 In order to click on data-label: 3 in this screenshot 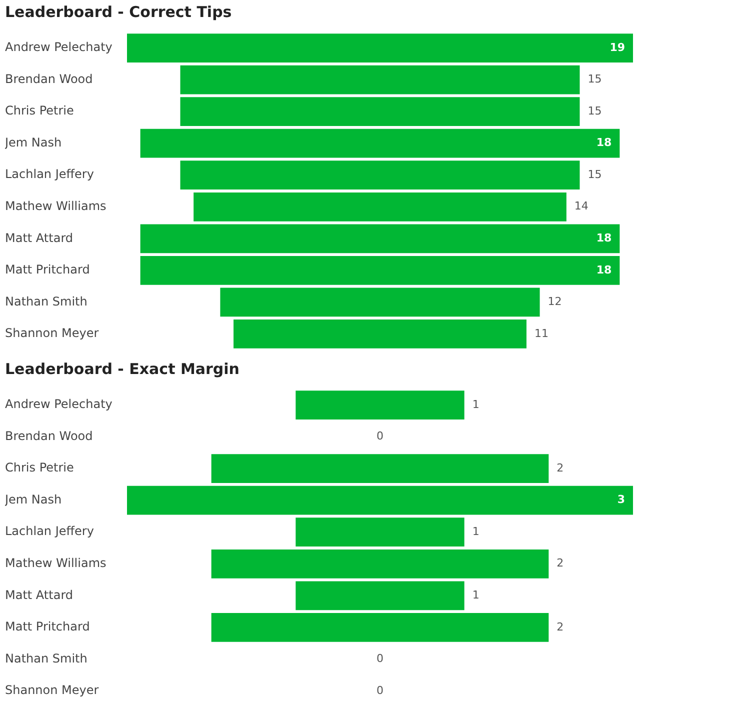, I will do `click(621, 499)`.